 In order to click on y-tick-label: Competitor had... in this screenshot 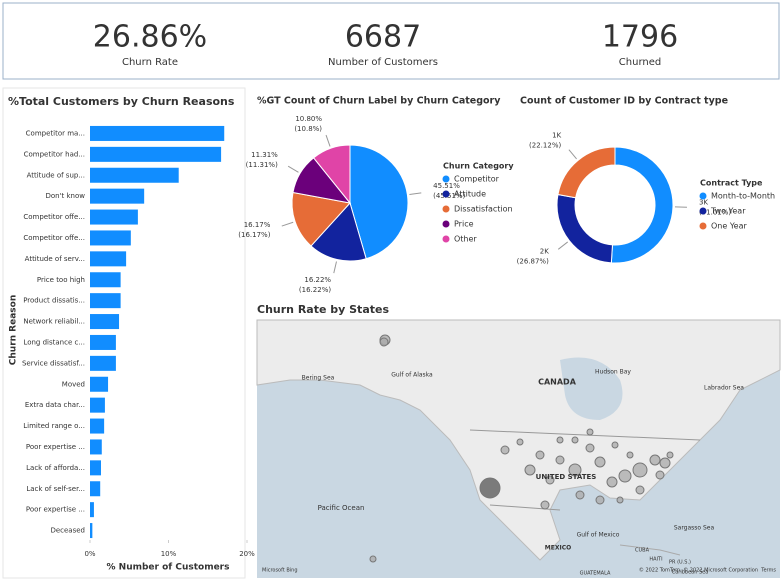, I will do `click(54, 154)`.